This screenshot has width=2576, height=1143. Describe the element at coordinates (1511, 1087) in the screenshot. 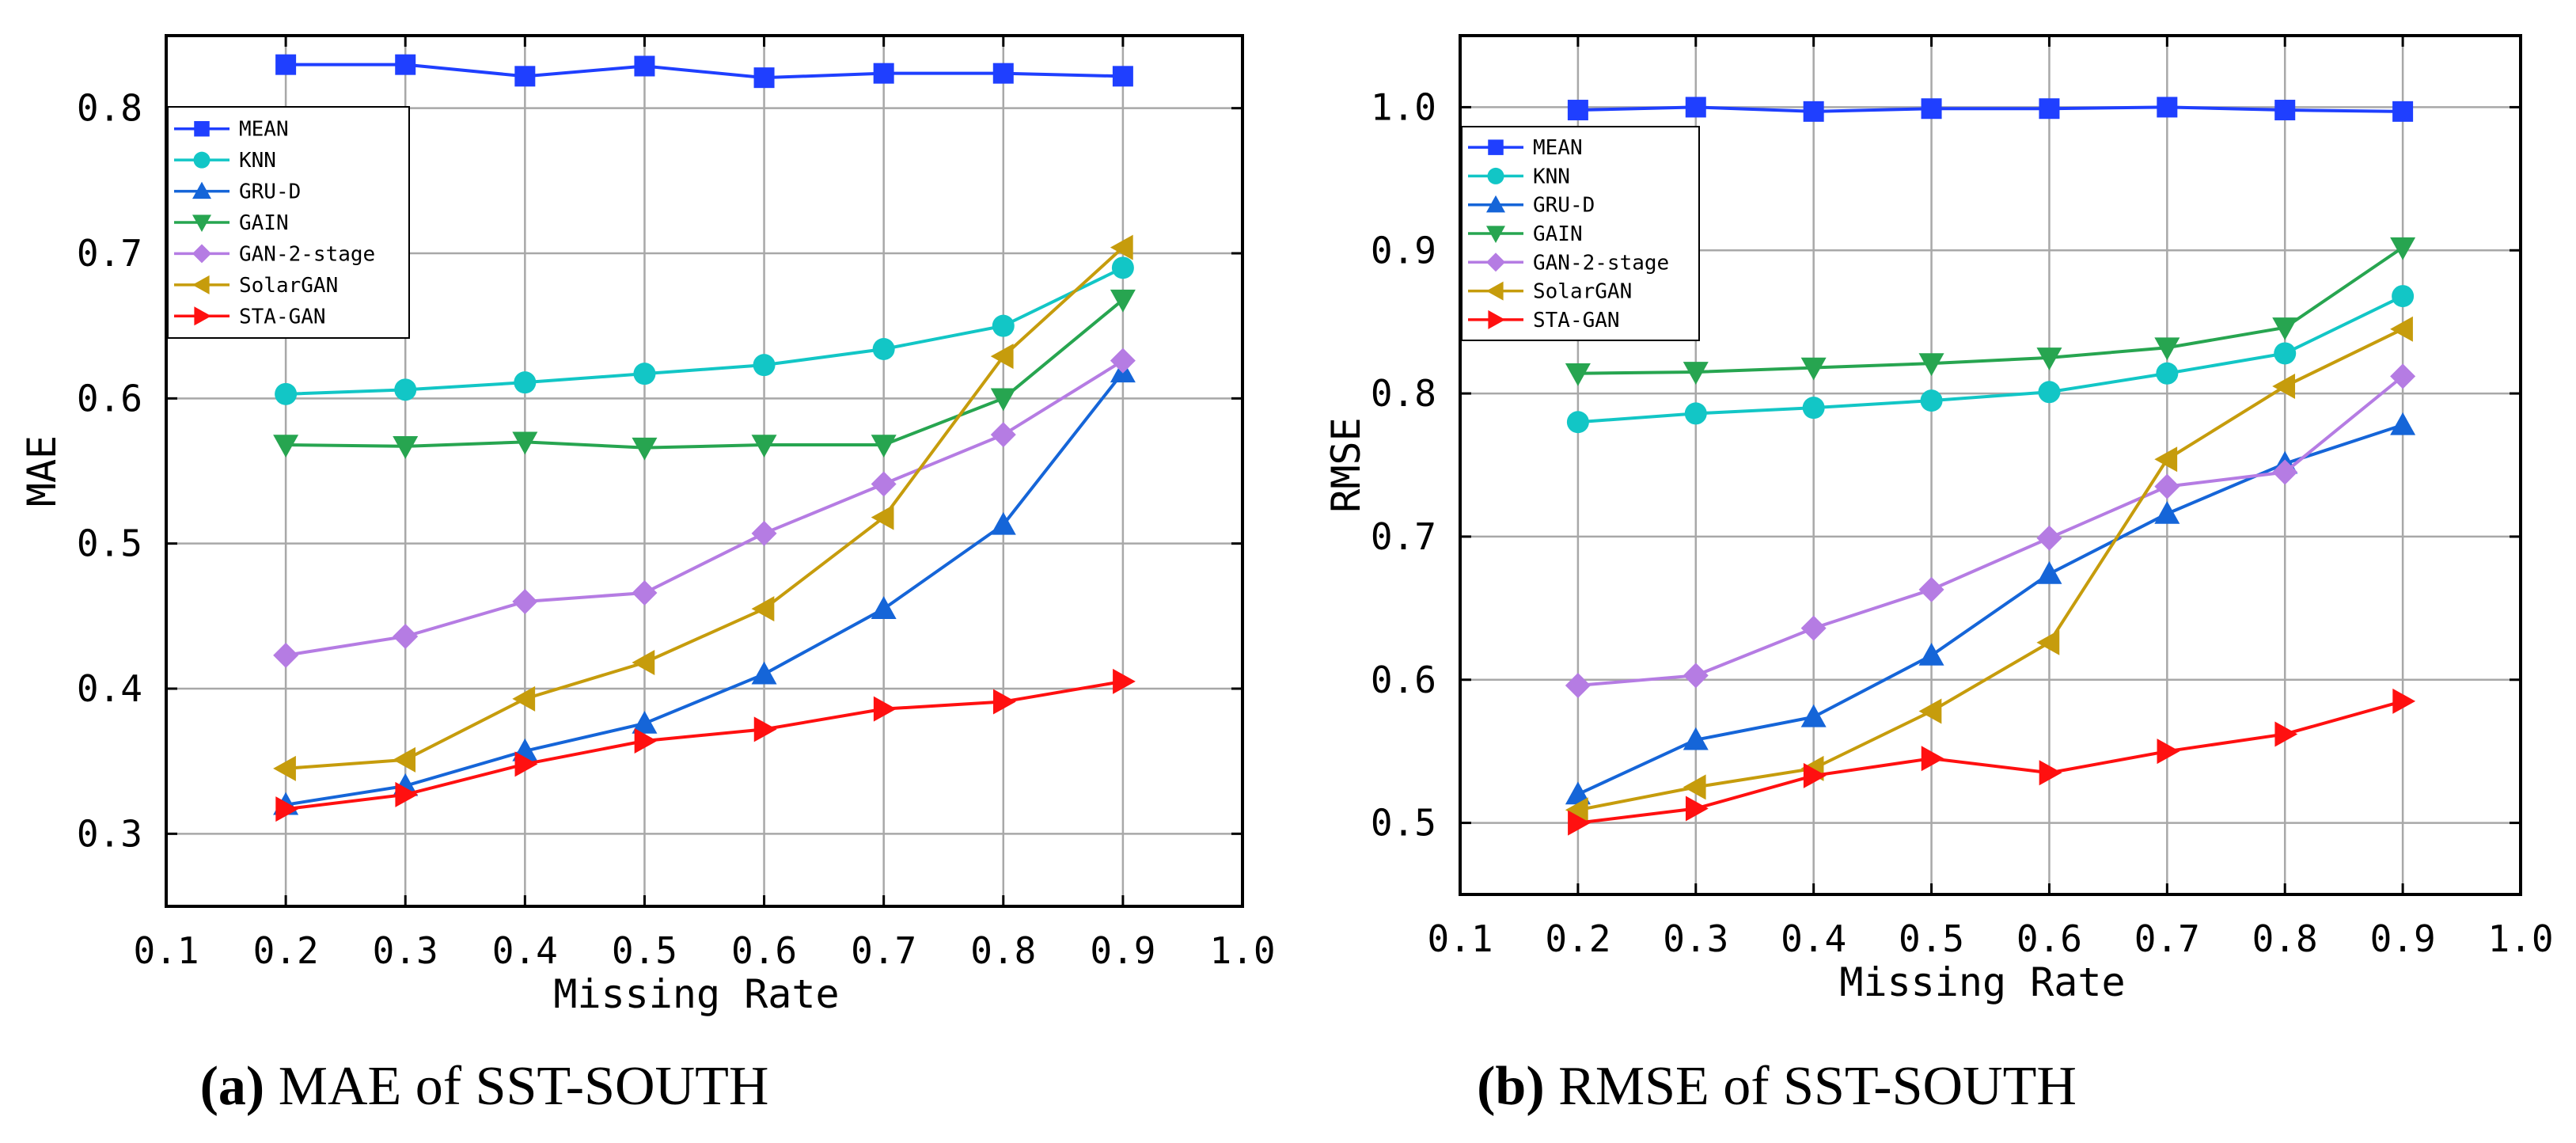

I see `caption-b-letter: (b)` at that location.